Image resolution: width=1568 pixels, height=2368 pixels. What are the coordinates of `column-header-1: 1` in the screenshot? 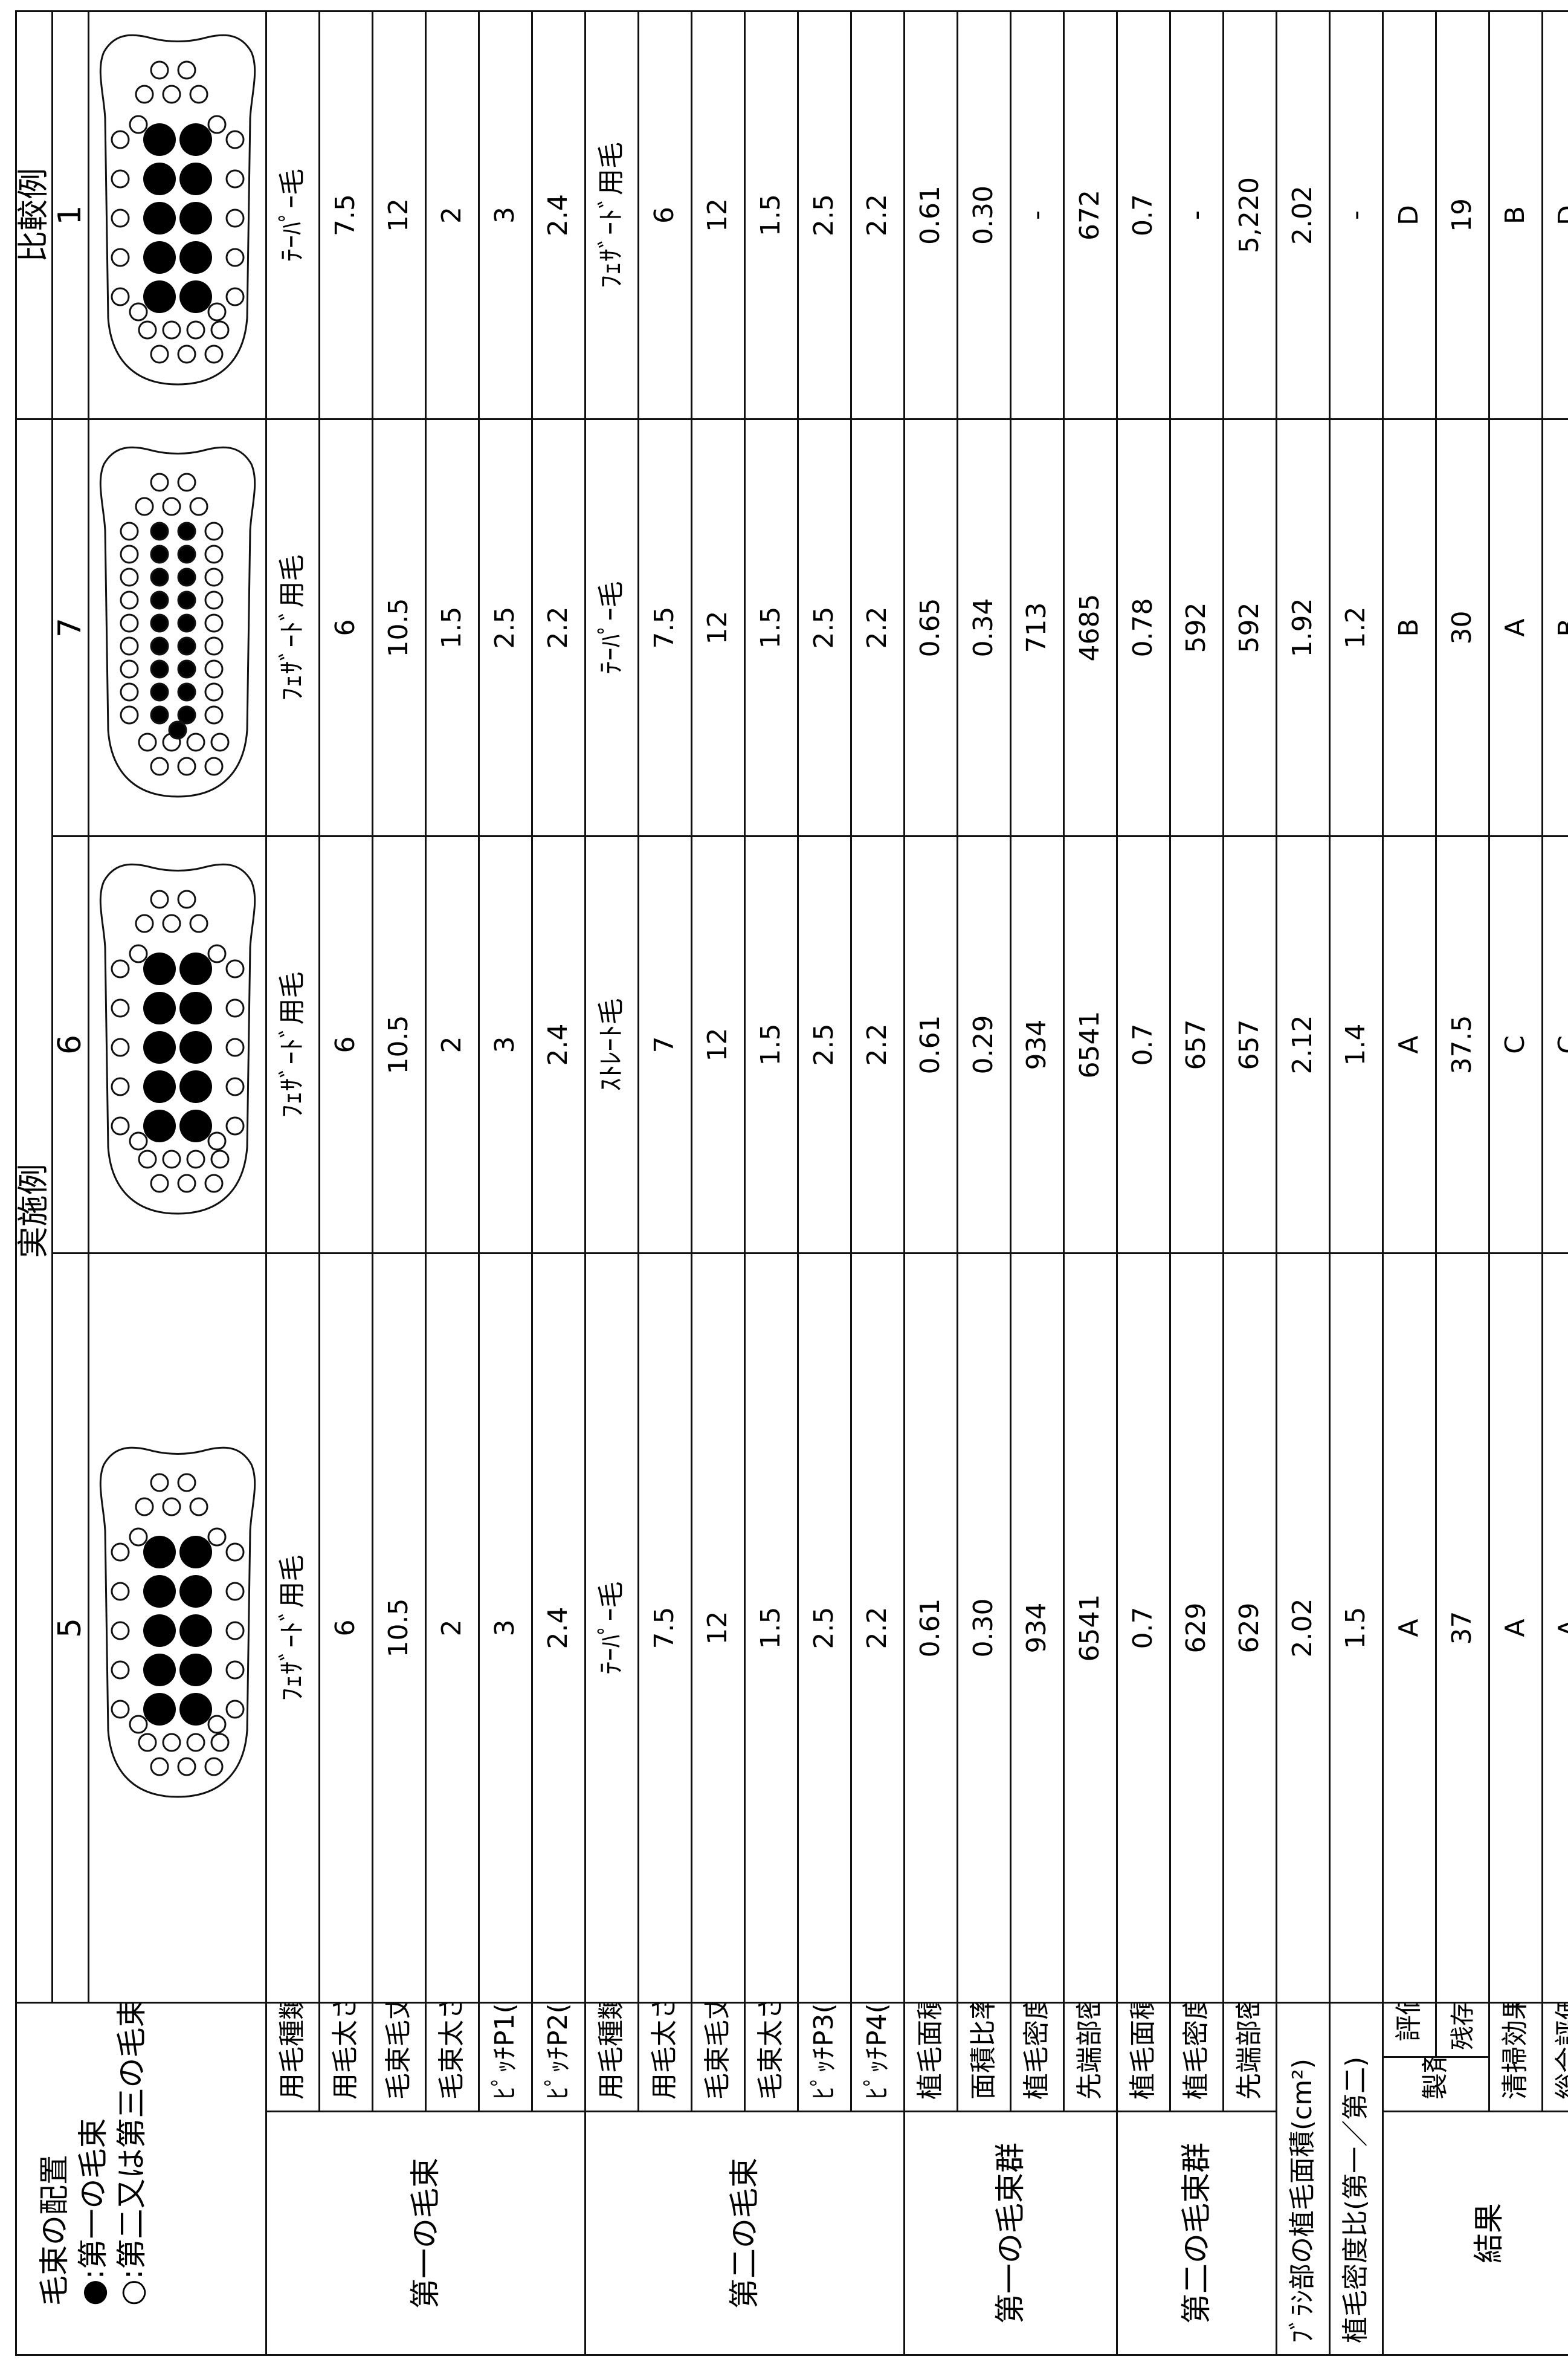 It's located at (71, 215).